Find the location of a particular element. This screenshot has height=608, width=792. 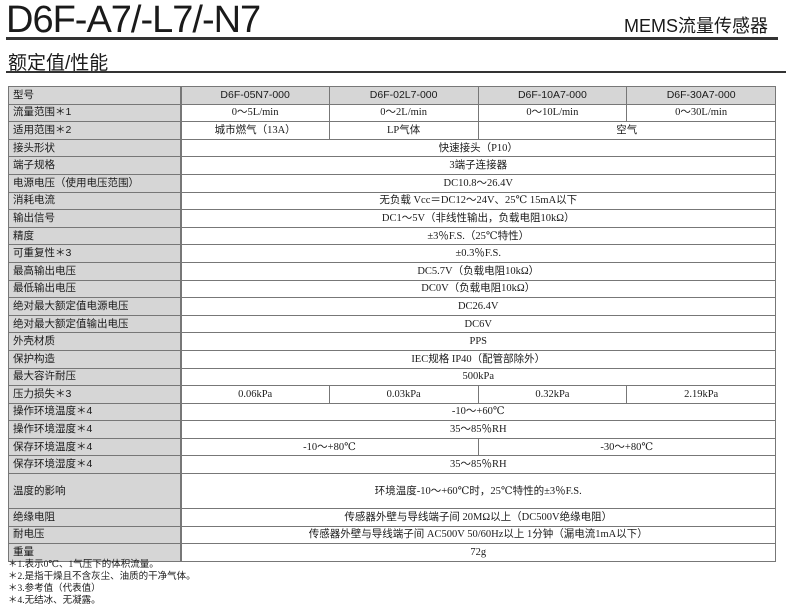

table-row: 外壳材质 PPS is located at coordinates (392, 341).